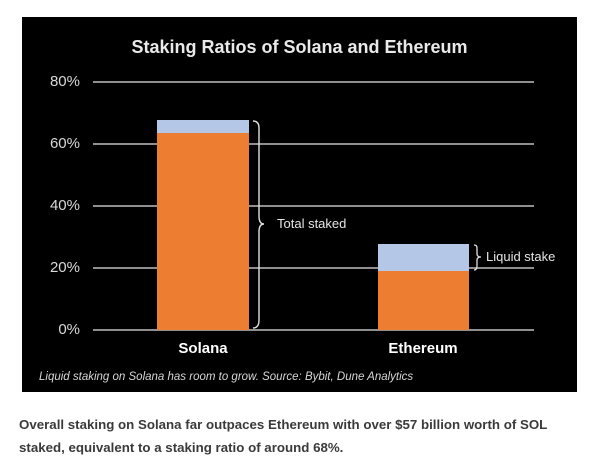  What do you see at coordinates (64, 143) in the screenshot?
I see `y-tick-60: 60%` at bounding box center [64, 143].